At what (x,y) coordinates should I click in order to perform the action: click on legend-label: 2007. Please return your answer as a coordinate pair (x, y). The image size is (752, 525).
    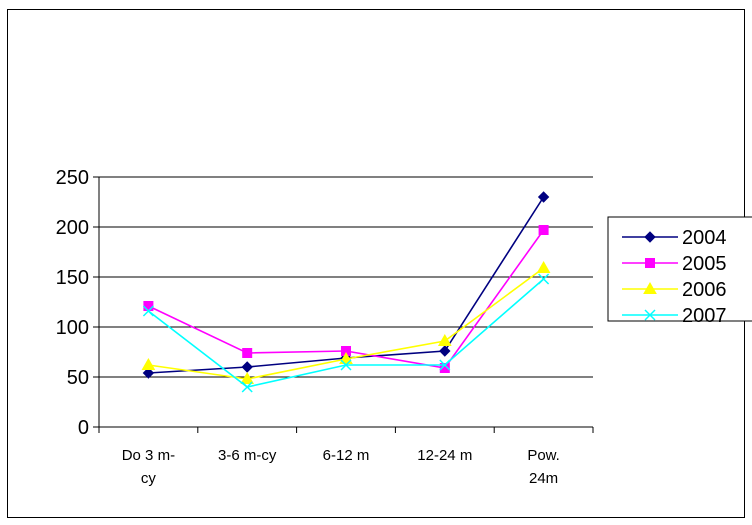
    Looking at the image, I should click on (704, 316).